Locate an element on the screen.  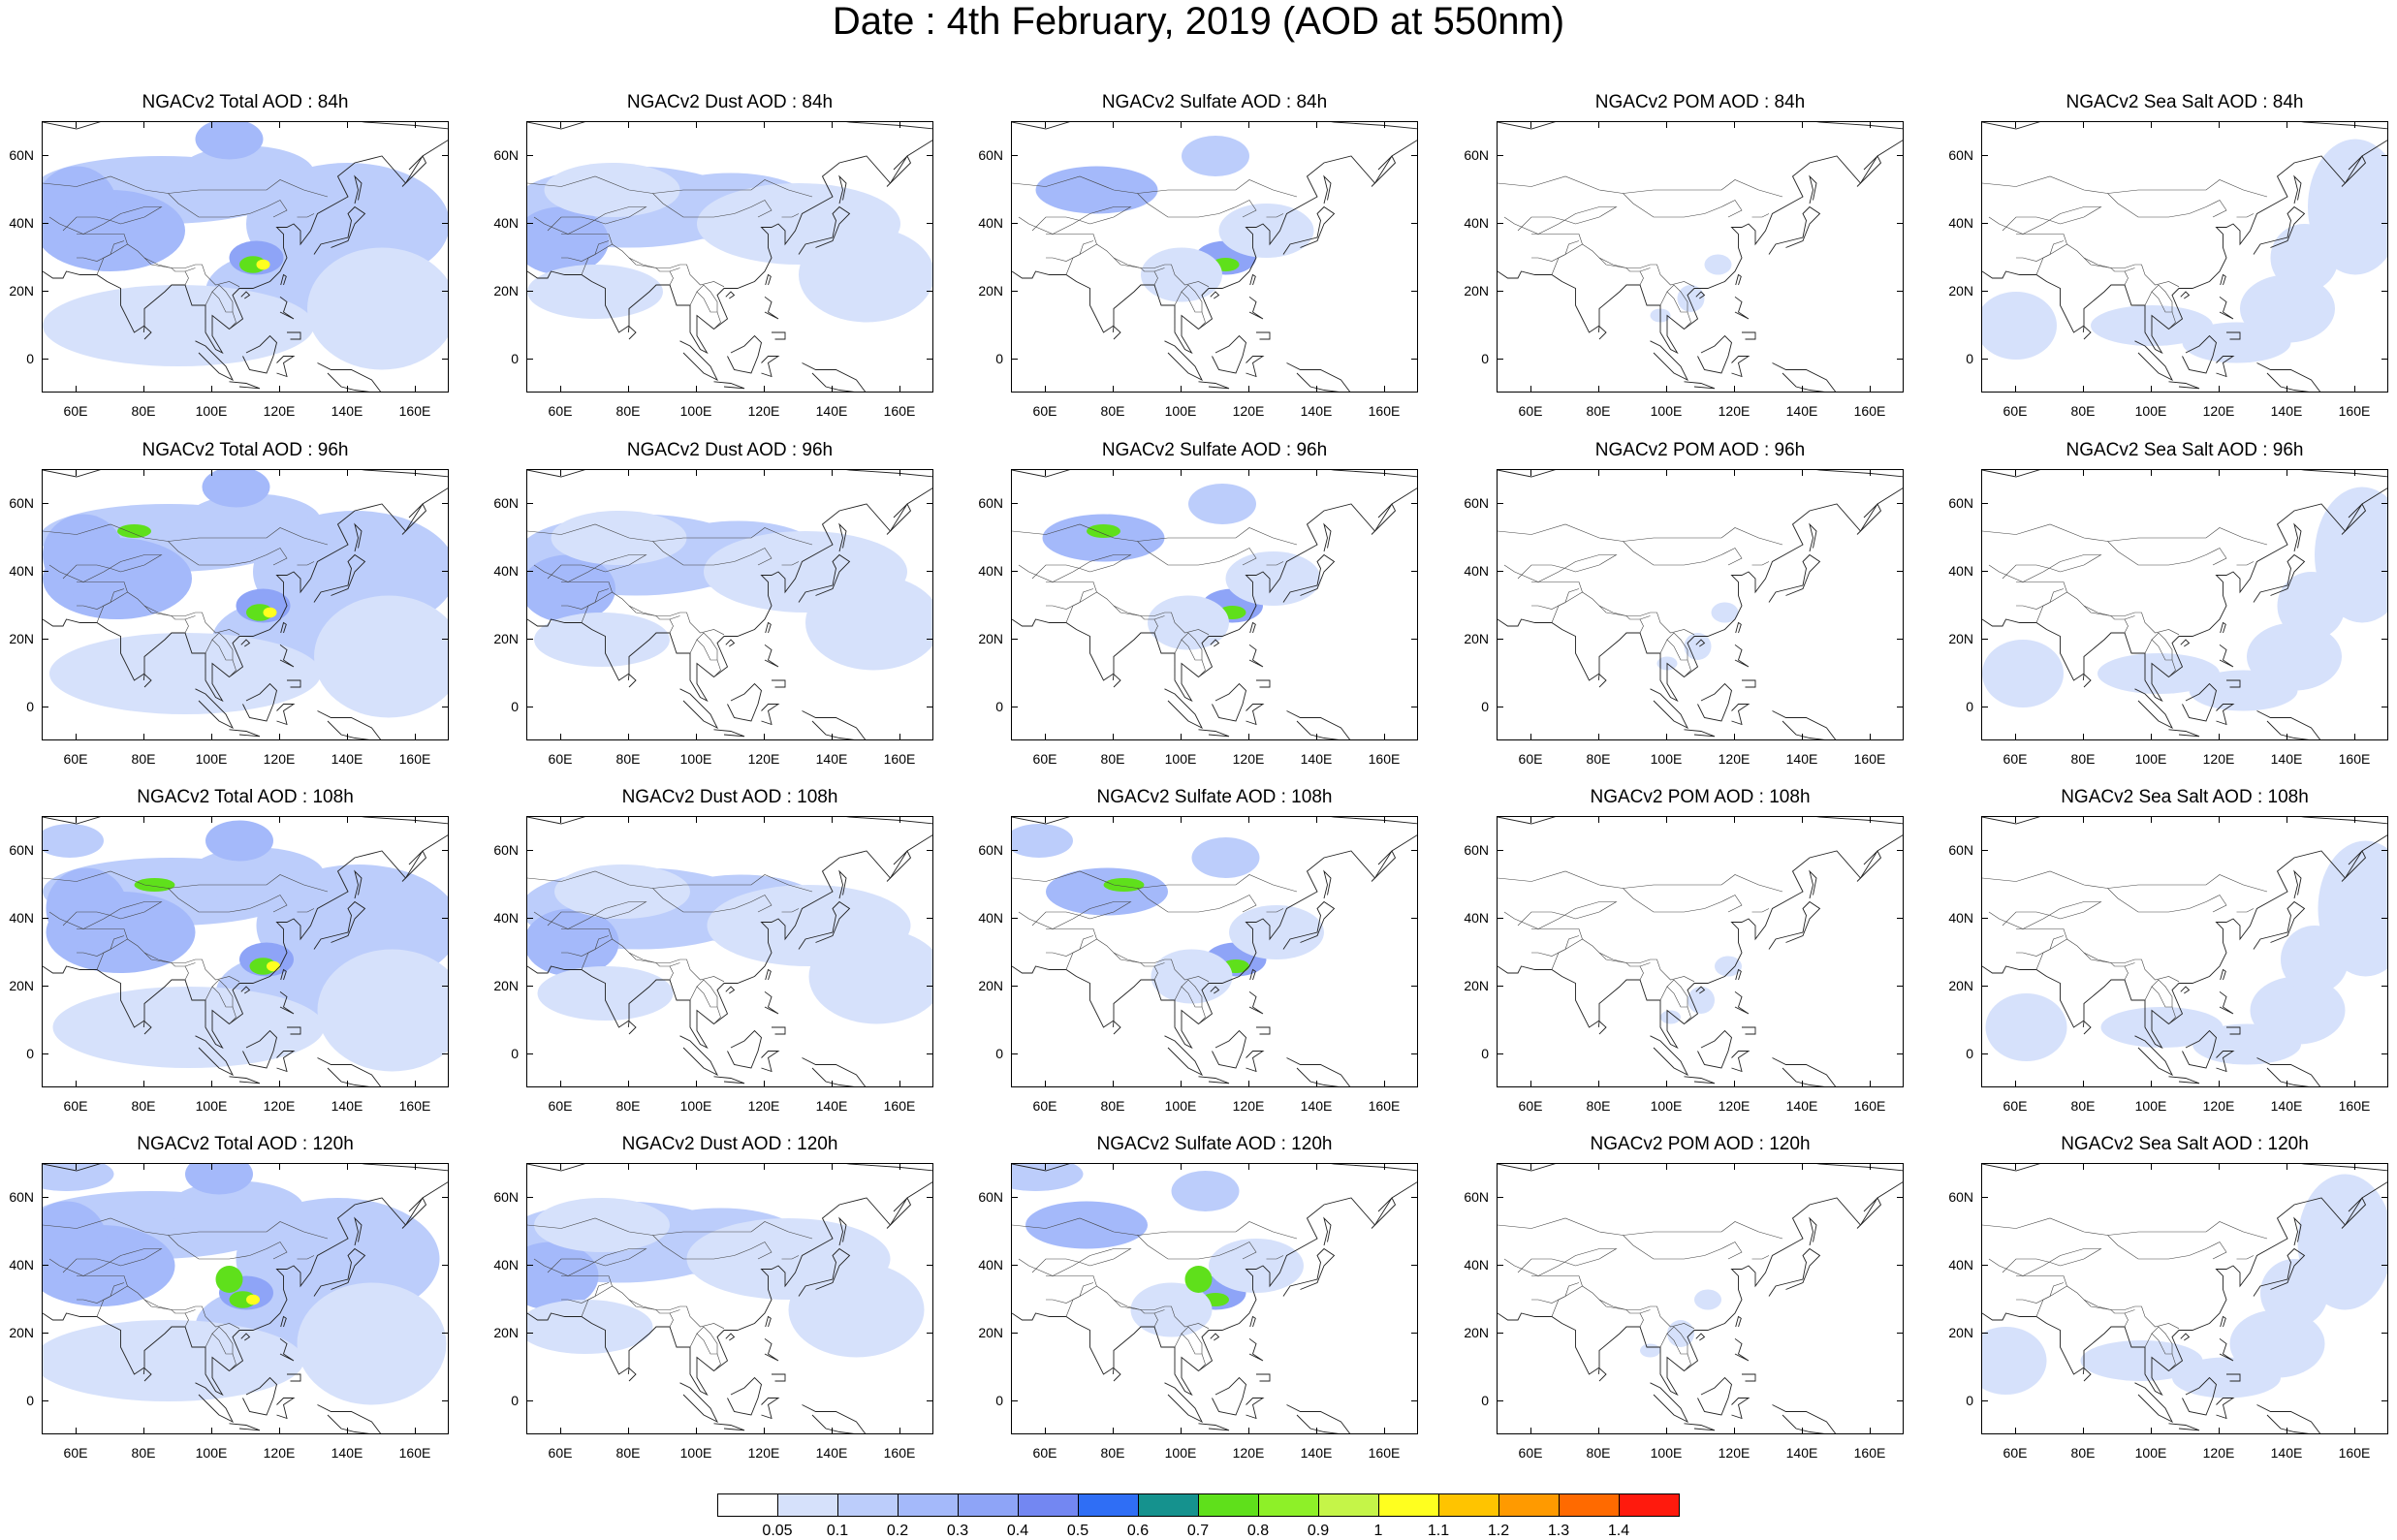
panel-title: NGACv2 Total AOD : 96h is located at coordinates (245, 450).